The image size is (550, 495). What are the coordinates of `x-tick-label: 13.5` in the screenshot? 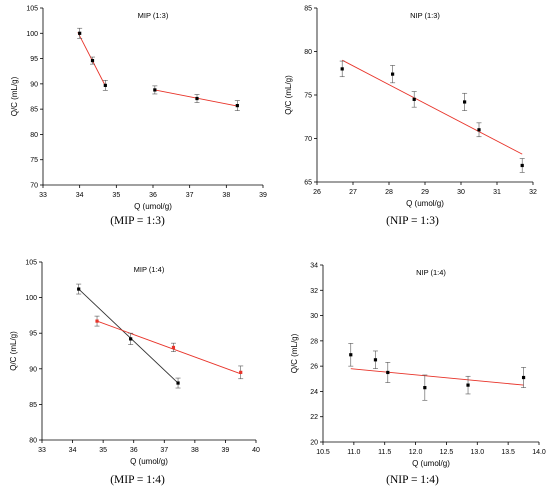 It's located at (508, 452).